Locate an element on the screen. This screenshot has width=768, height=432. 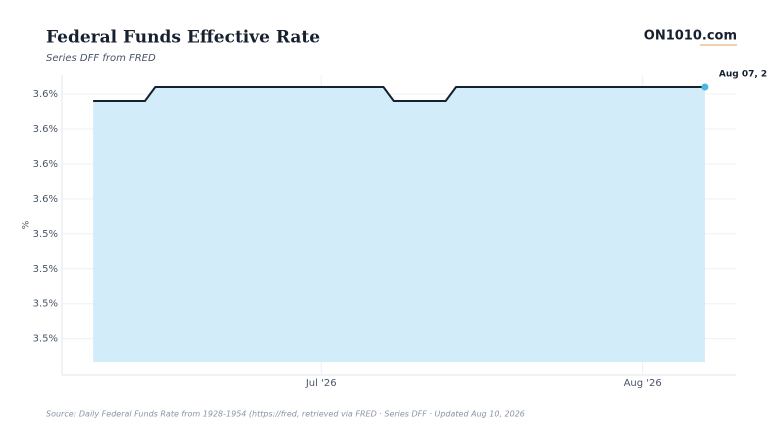
chart-title: Federal Funds Effective Rate is located at coordinates (183, 38).